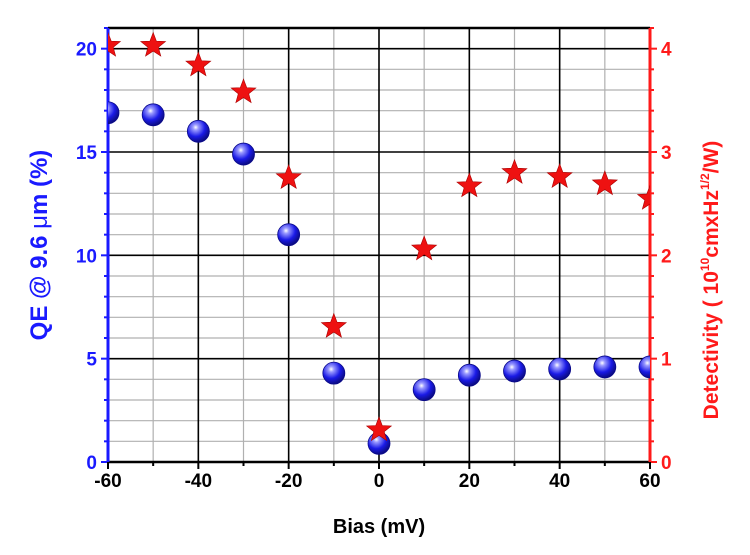 The width and height of the screenshot is (750, 555). Describe the element at coordinates (711, 157) in the screenshot. I see `right-axis-title-suffix: /W)` at that location.